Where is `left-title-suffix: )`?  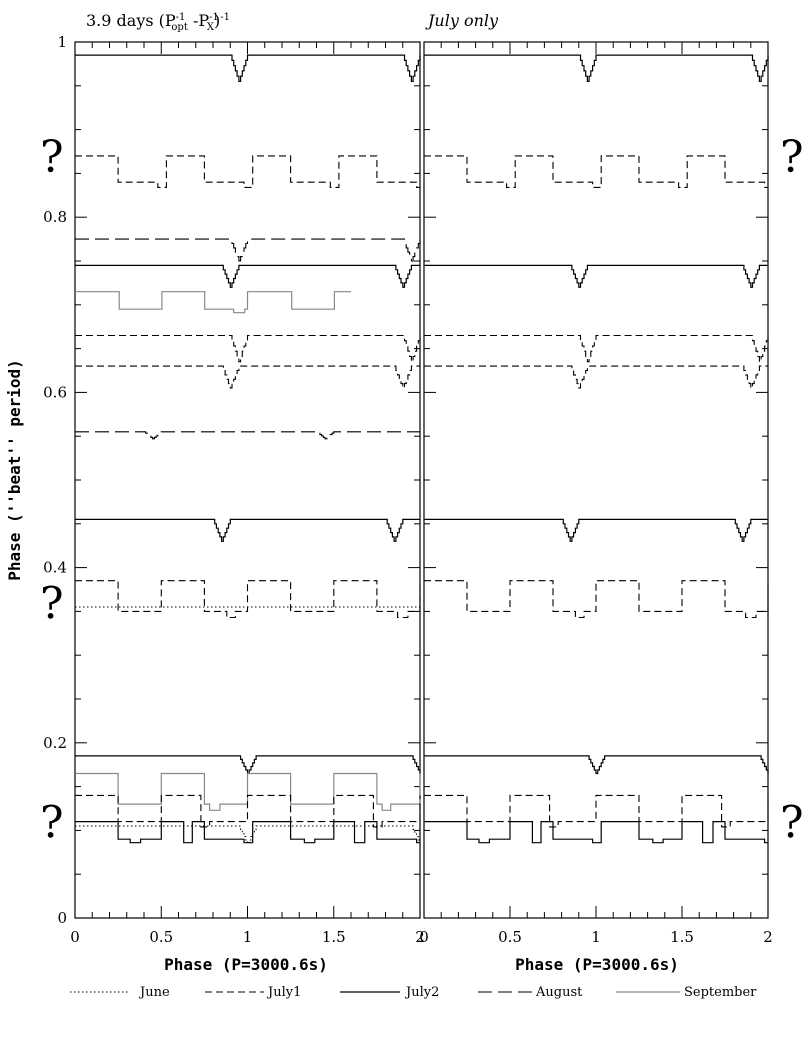 left-title-suffix: ) is located at coordinates (217, 20).